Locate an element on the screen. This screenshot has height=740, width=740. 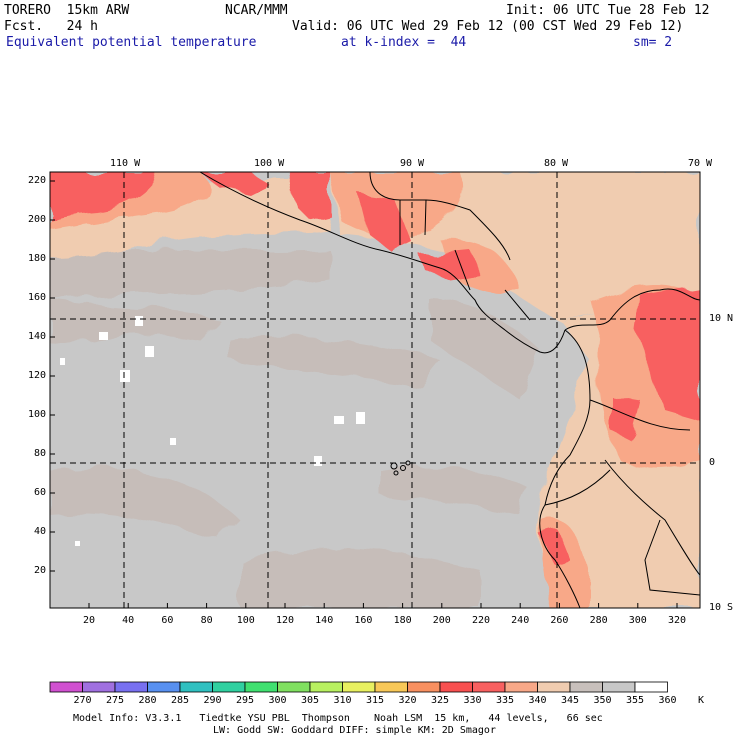
x-tick-label: 180 is located at coordinates (402, 620).